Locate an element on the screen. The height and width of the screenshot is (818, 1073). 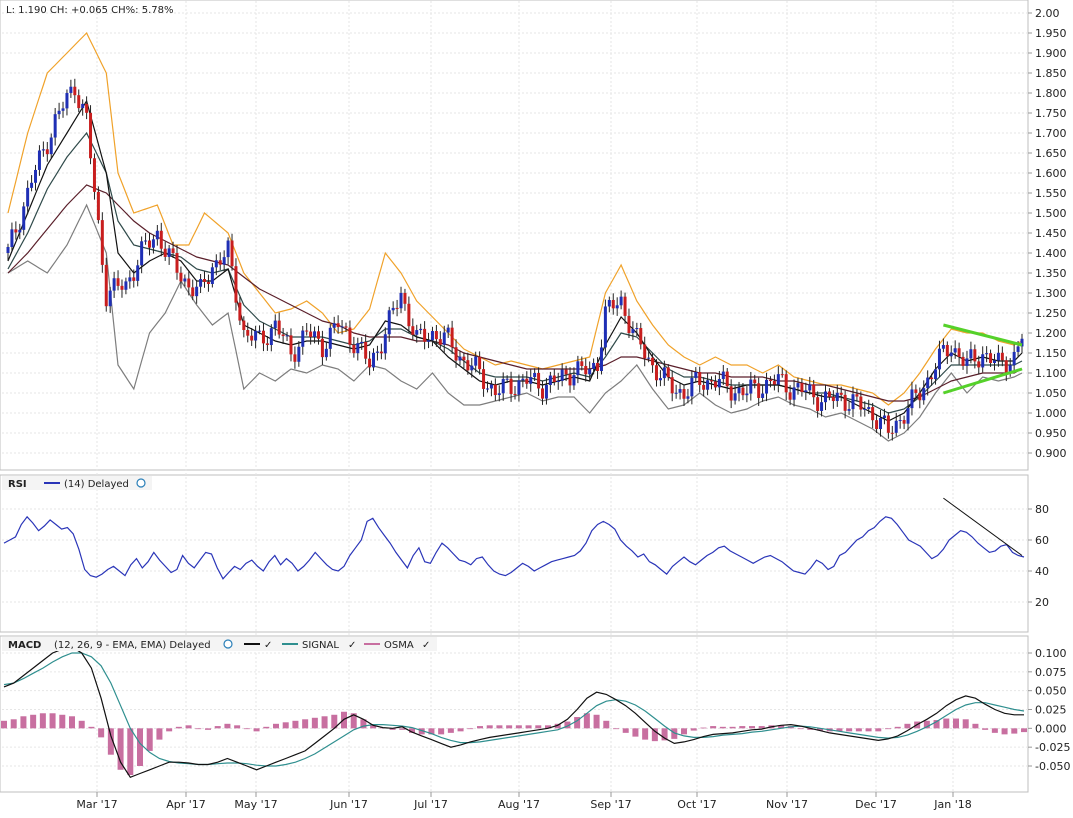
macd-settings-icon is located at coordinates (228, 644).